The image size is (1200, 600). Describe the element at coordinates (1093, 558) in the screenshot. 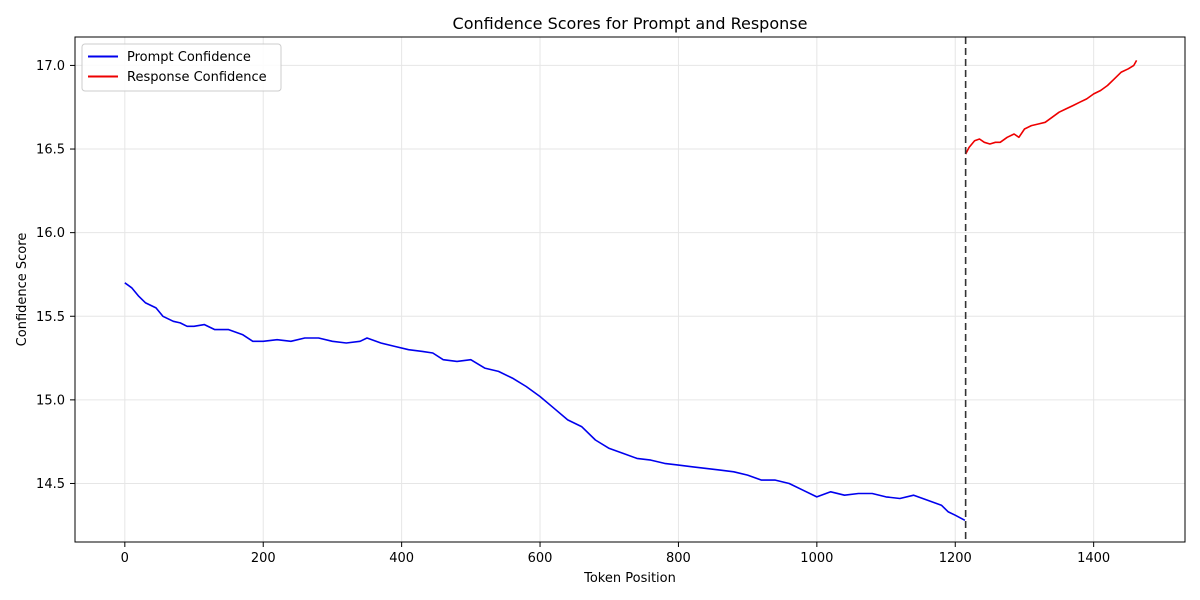

I see `x-tick-label: 1400` at that location.